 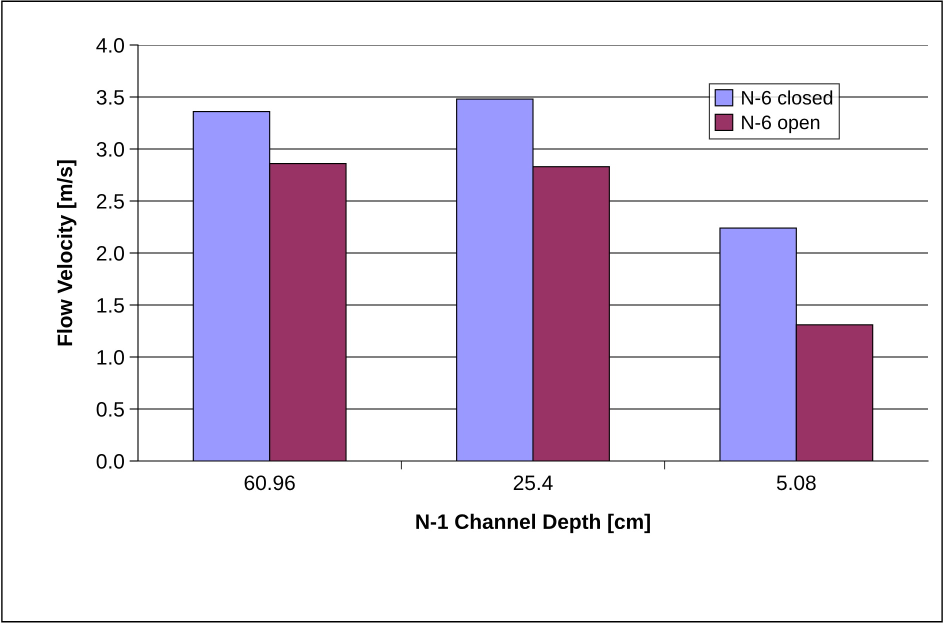 I want to click on y-tick-label: 0.0, so click(x=110, y=461).